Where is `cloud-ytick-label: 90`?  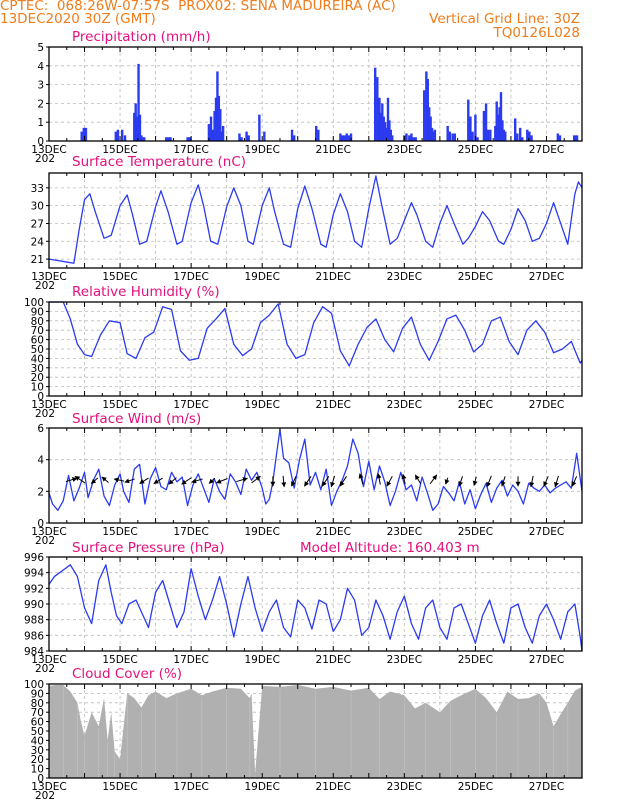
cloud-ytick-label: 90 is located at coordinates (37, 694).